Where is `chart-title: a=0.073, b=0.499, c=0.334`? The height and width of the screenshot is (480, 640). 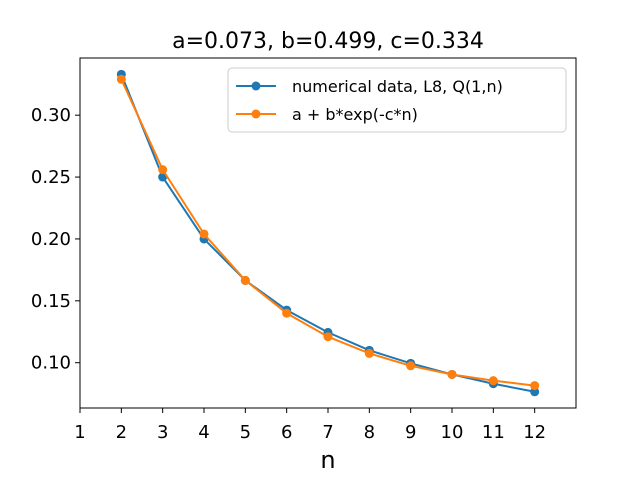
chart-title: a=0.073, b=0.499, c=0.334 is located at coordinates (328, 41).